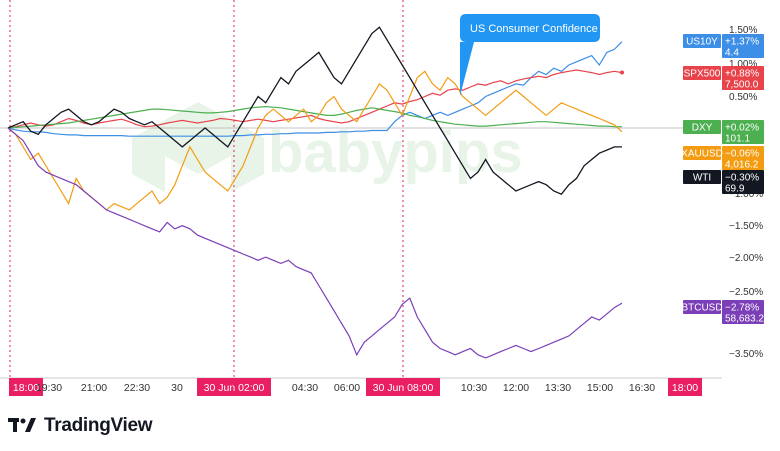 The width and height of the screenshot is (780, 451). Describe the element at coordinates (701, 308) in the screenshot. I see `series-name: BTCUSD` at that location.